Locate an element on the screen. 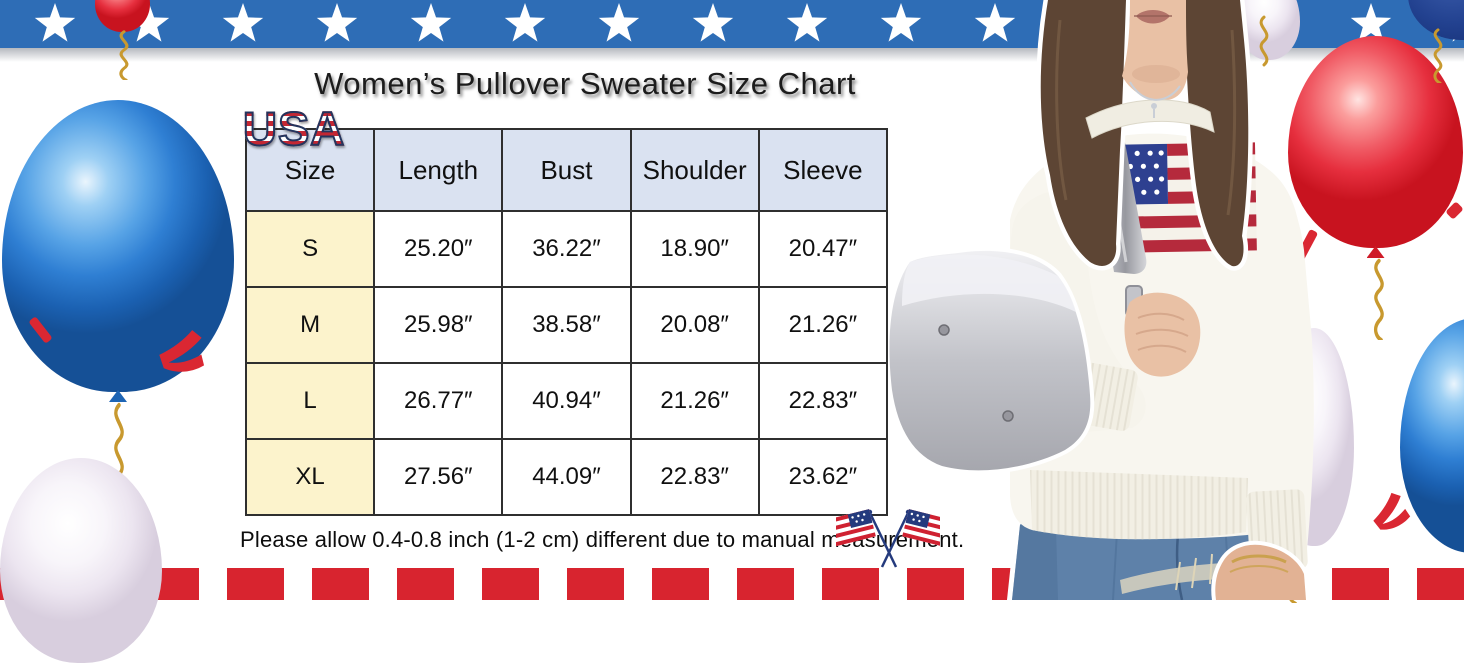 The height and width of the screenshot is (663, 1464). bust-value: 36.22″ is located at coordinates (566, 249).